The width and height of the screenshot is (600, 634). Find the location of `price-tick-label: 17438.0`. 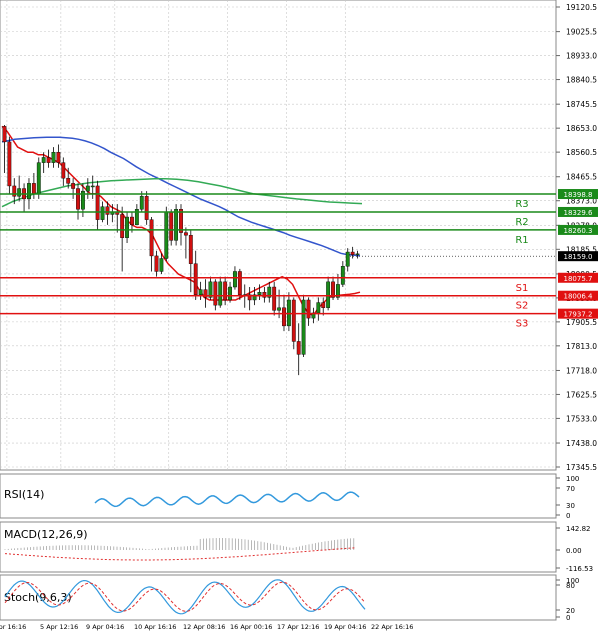

price-tick-label: 17438.0 is located at coordinates (581, 443).